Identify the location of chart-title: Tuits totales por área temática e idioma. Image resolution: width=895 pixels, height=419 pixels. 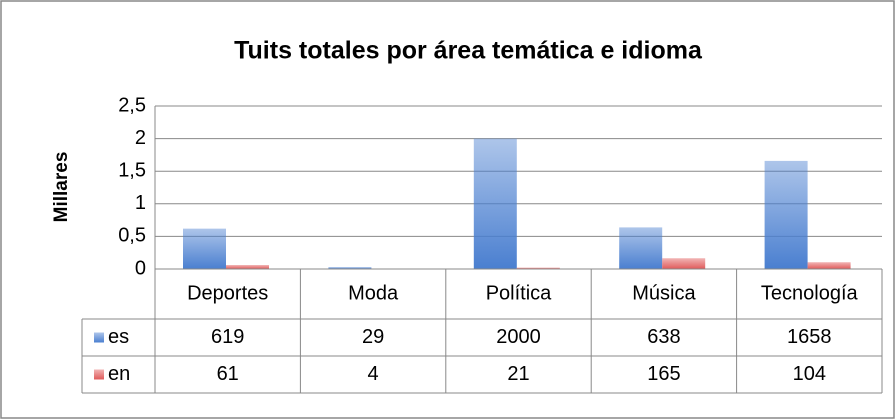
(468, 51).